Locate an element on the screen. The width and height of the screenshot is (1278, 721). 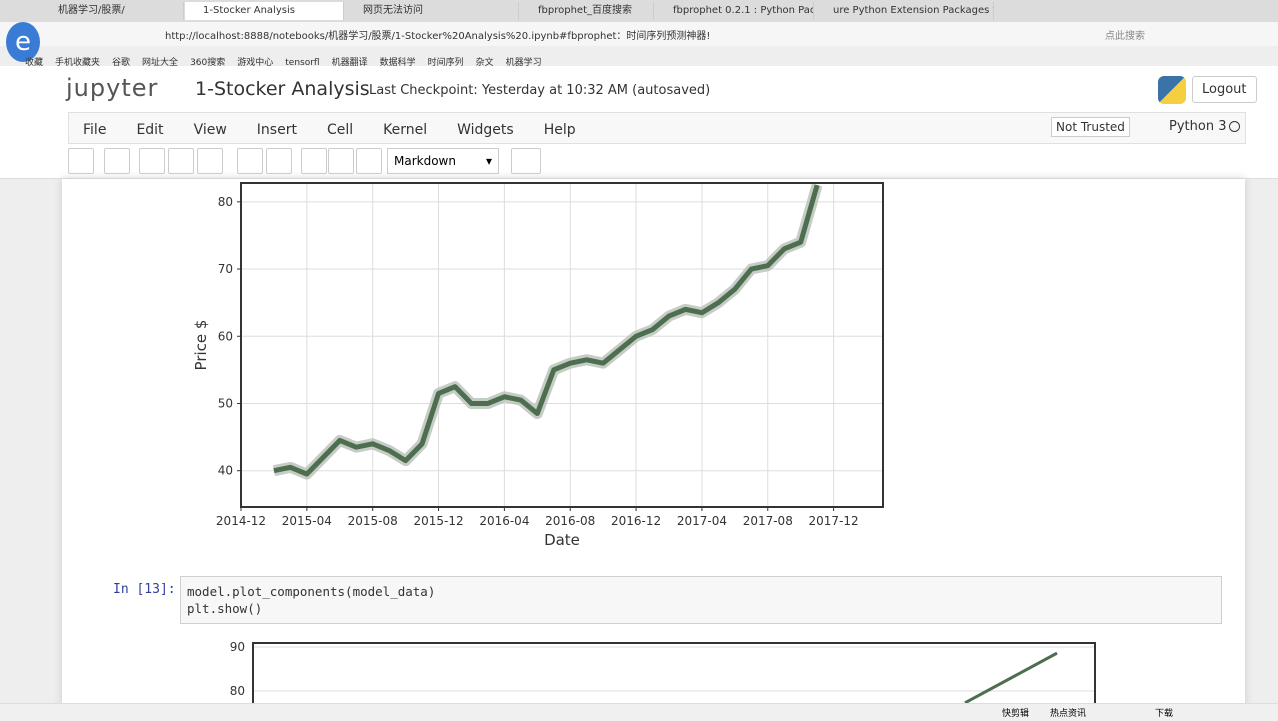
bookmark: 机器翻译 is located at coordinates (349, 63).